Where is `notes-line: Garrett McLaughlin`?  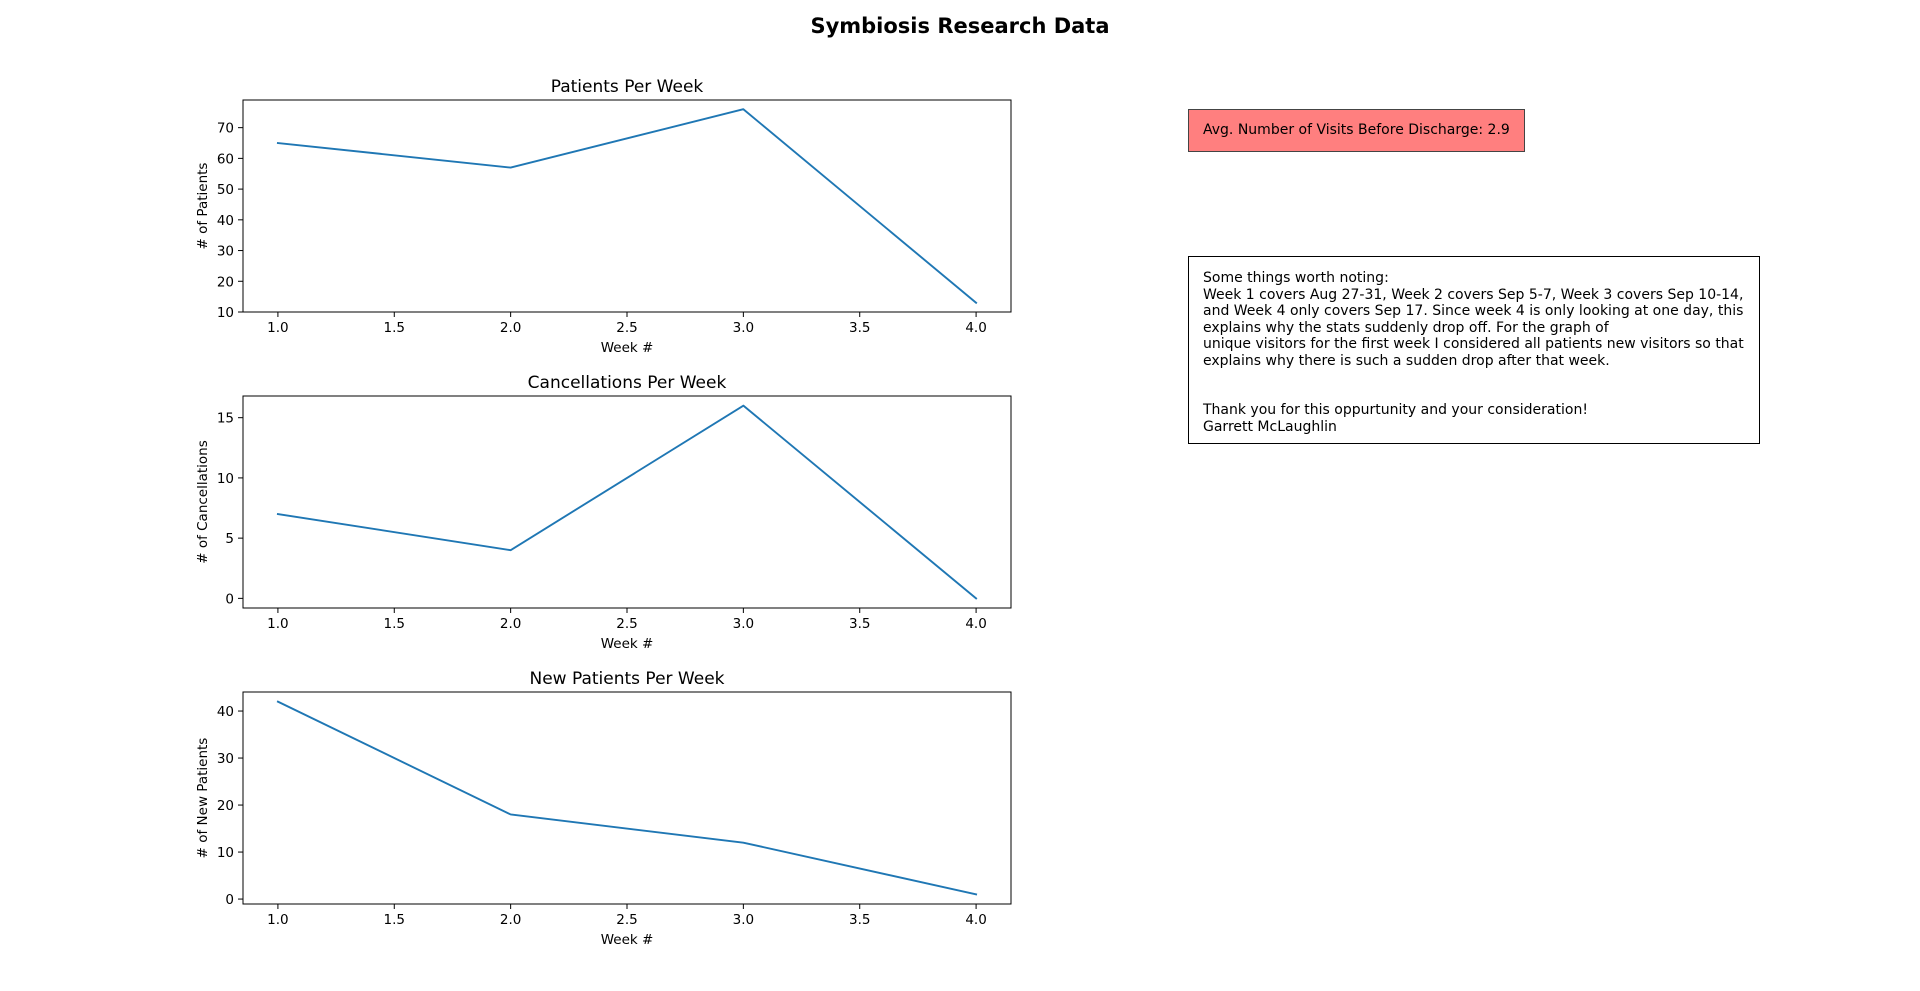 notes-line: Garrett McLaughlin is located at coordinates (1270, 426).